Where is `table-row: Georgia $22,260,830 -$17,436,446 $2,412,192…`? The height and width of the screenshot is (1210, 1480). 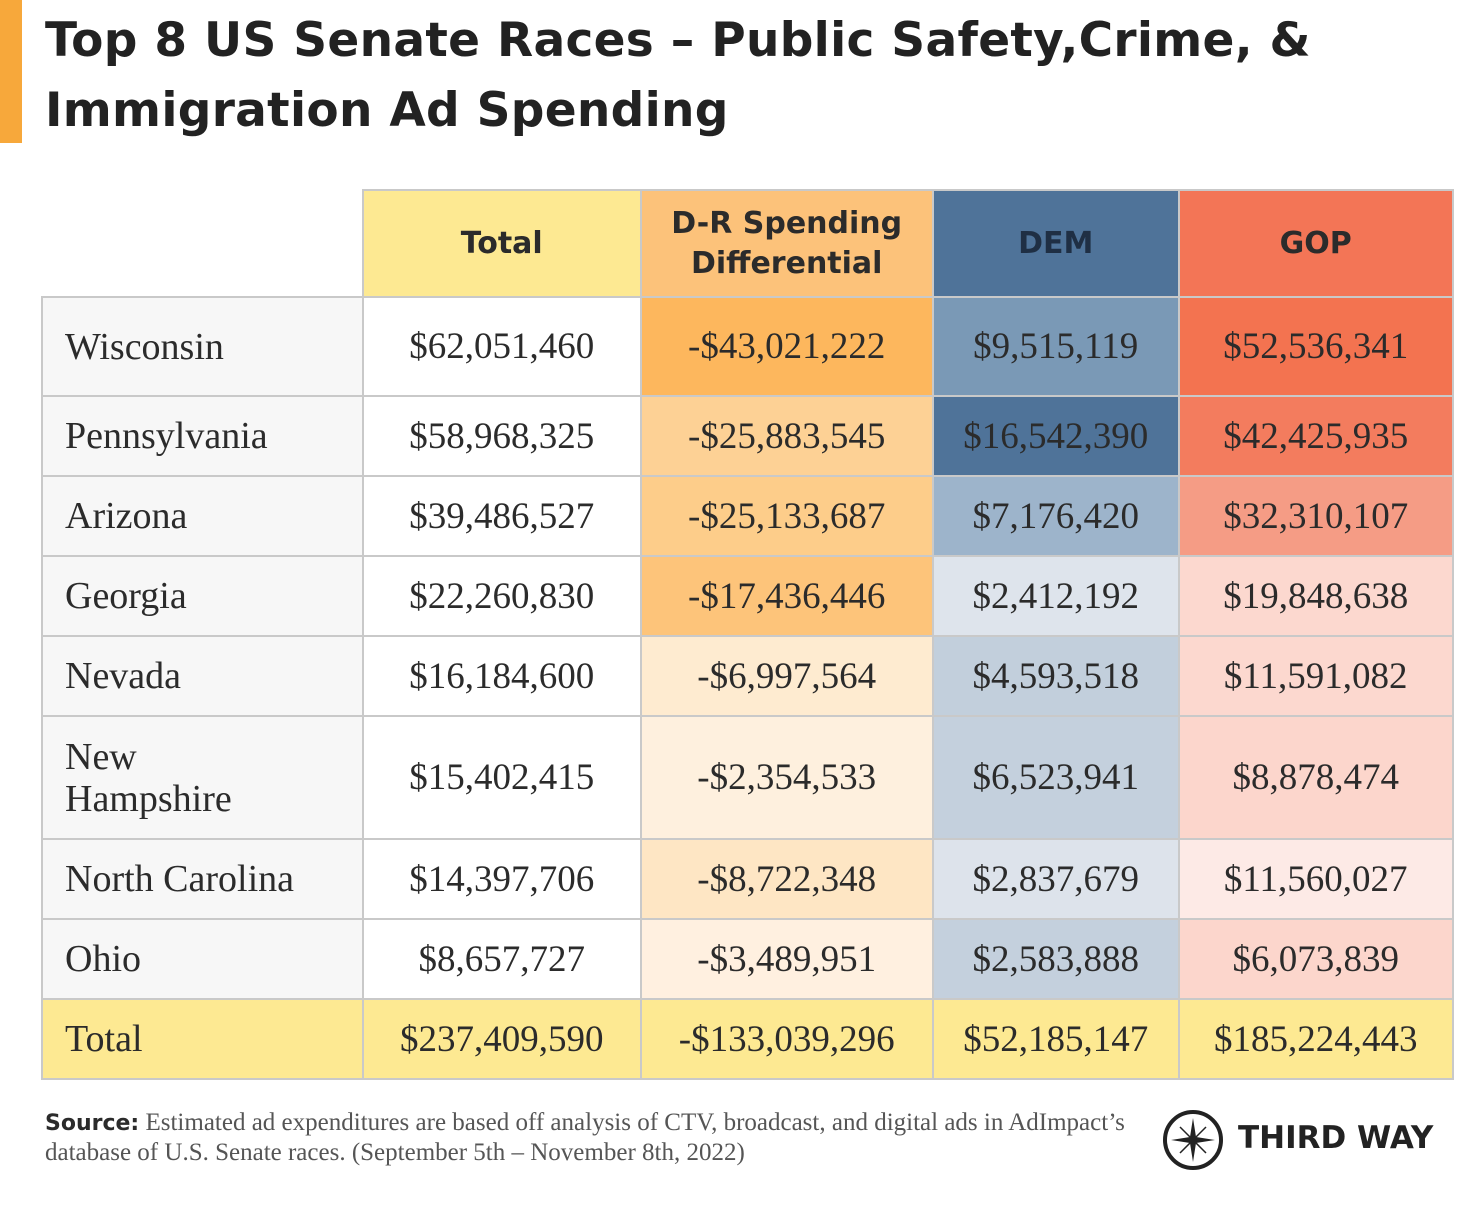 table-row: Georgia $22,260,830 -$17,436,446 $2,412,192… is located at coordinates (747, 596).